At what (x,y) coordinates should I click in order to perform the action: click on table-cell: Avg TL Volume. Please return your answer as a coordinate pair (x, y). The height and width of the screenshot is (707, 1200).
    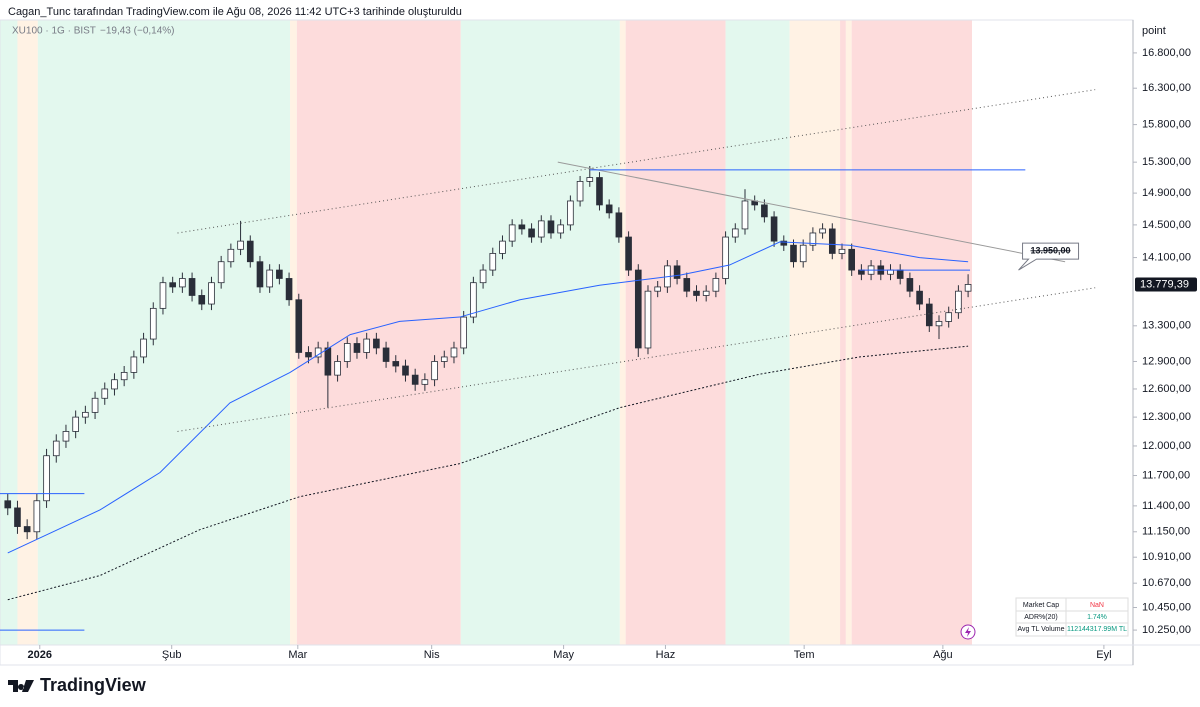
    Looking at the image, I should click on (1041, 629).